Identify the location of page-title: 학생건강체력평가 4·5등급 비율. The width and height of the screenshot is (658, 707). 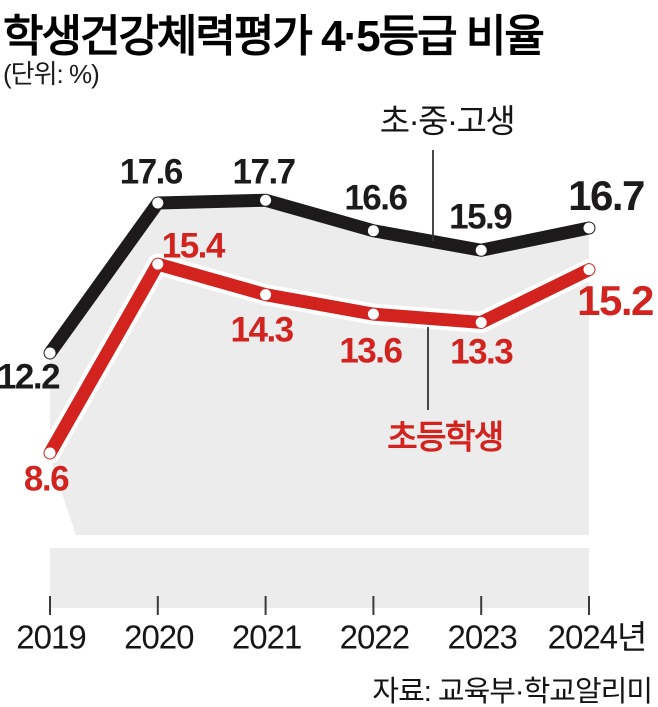
(274, 36).